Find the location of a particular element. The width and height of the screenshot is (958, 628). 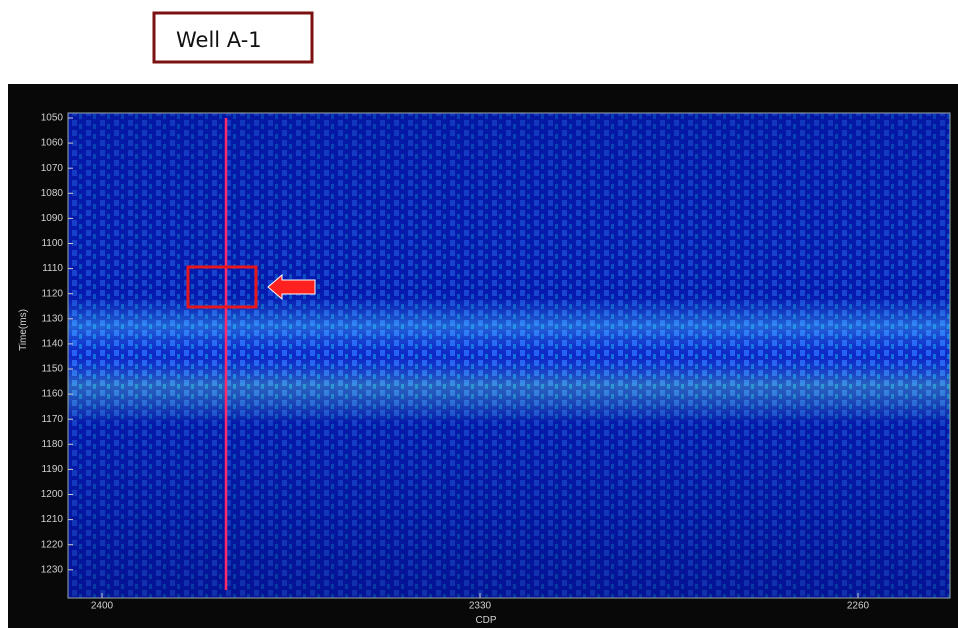

y-tick-label: 1120 is located at coordinates (52, 293).